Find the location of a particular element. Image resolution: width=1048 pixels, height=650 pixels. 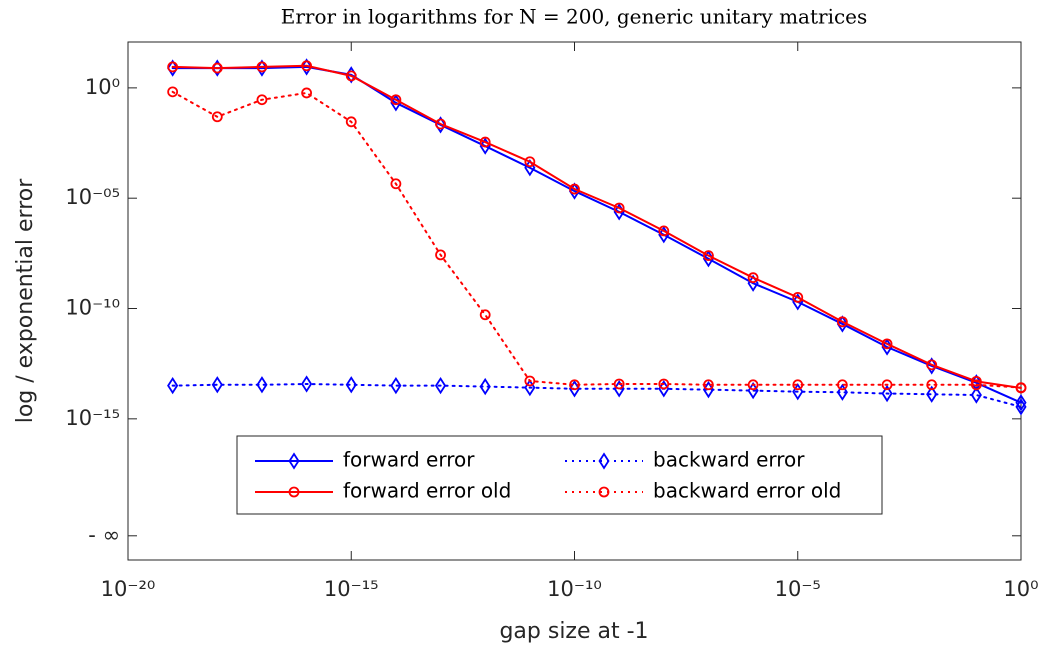

x-axis-label: gap size at -1 is located at coordinates (573, 631).